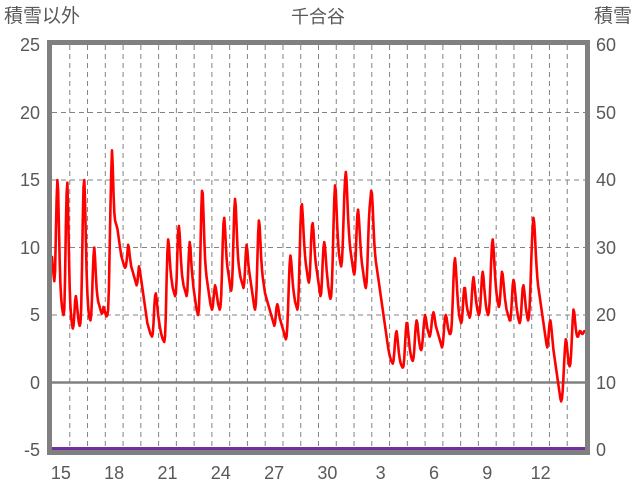 The height and width of the screenshot is (501, 636). I want to click on x-axis-tick-label: 24, so click(220, 473).